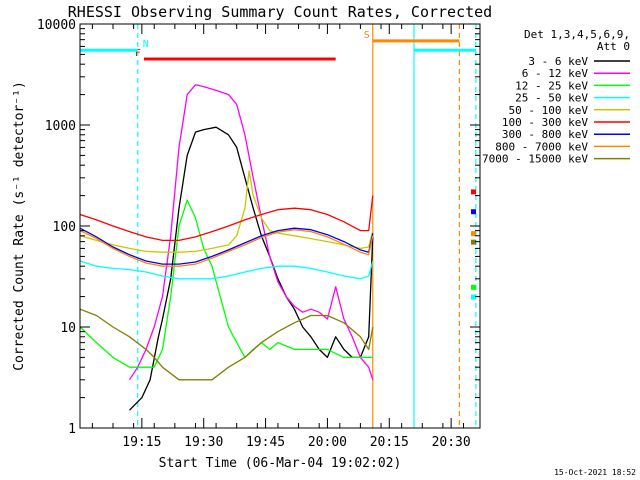  Describe the element at coordinates (265, 442) in the screenshot. I see `x-tick-label-2: 19:45` at that location.